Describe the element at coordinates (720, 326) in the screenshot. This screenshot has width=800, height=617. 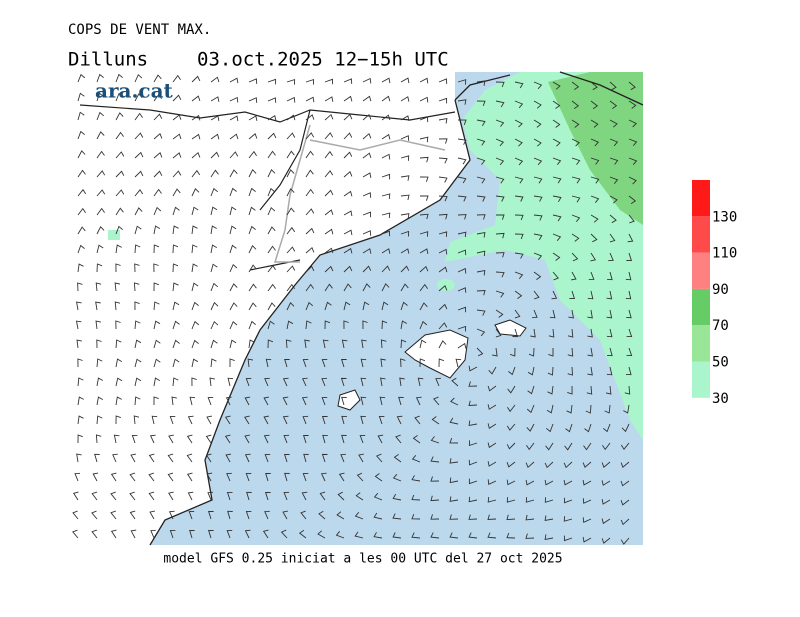
I see `legend-label: 70` at that location.